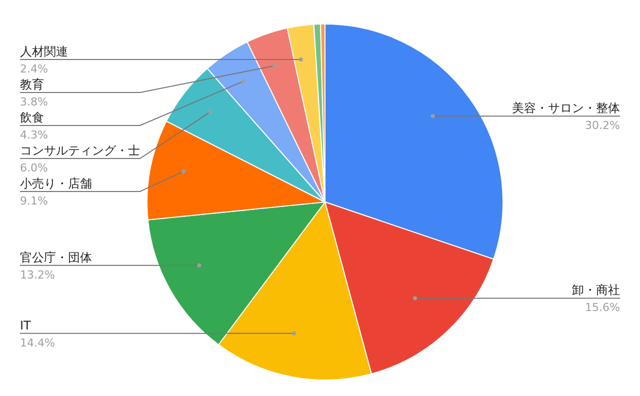 The width and height of the screenshot is (640, 396). What do you see at coordinates (34, 69) in the screenshot?
I see `data-label: 2.4%` at bounding box center [34, 69].